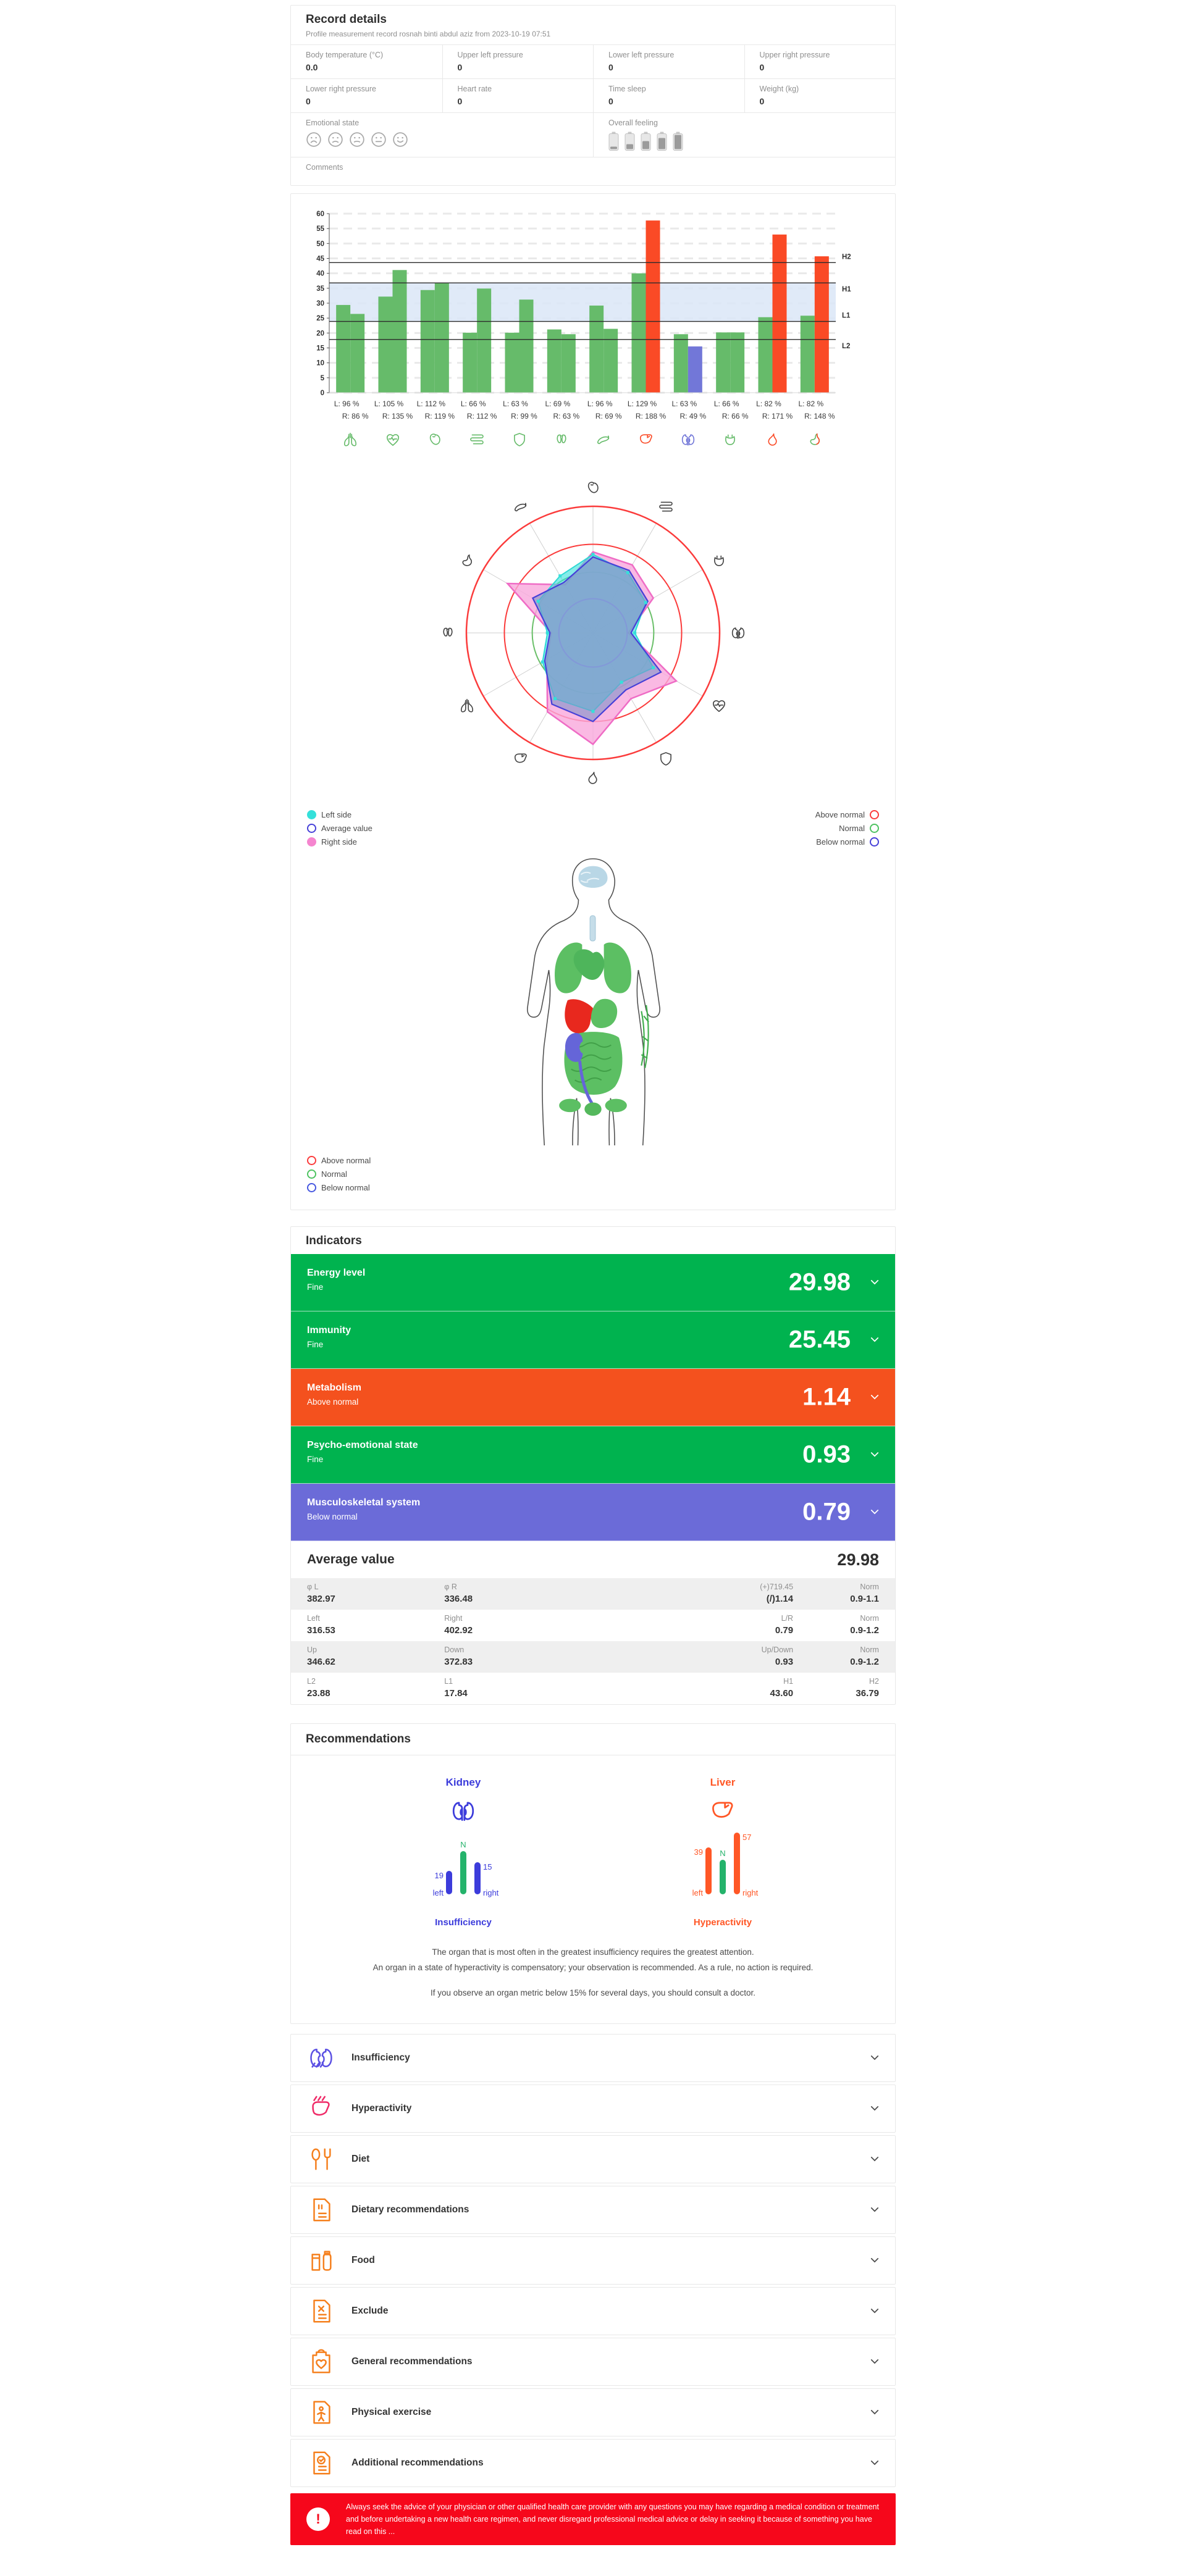 The image size is (1186, 2576). I want to click on emotional-state-picker, so click(442, 140).